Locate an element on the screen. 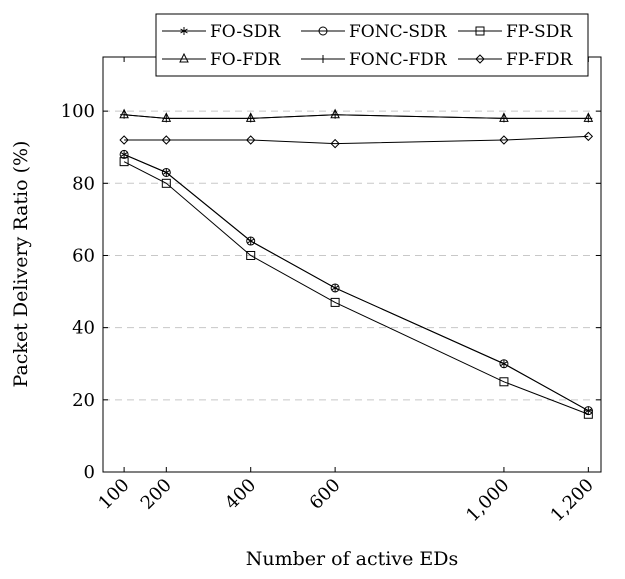 The height and width of the screenshot is (579, 625). series-fp-fdr is located at coordinates (356, 140).